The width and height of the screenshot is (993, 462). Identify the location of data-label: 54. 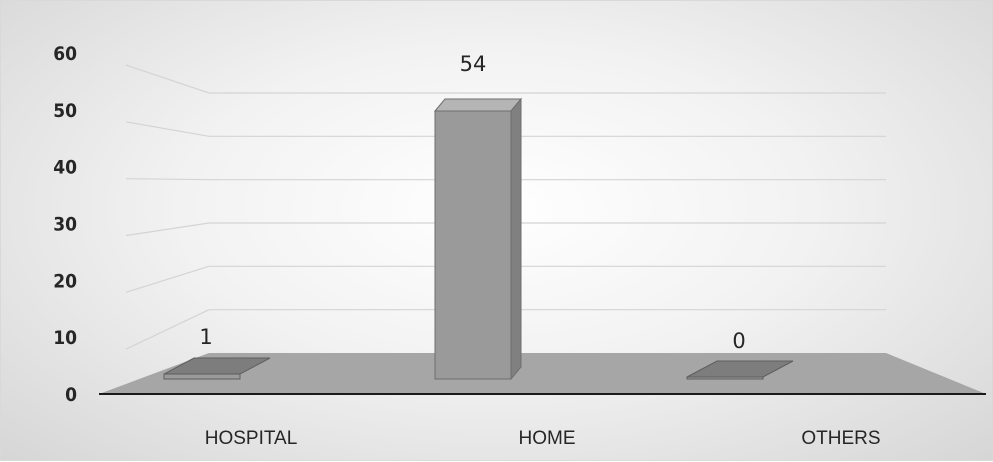
(473, 64).